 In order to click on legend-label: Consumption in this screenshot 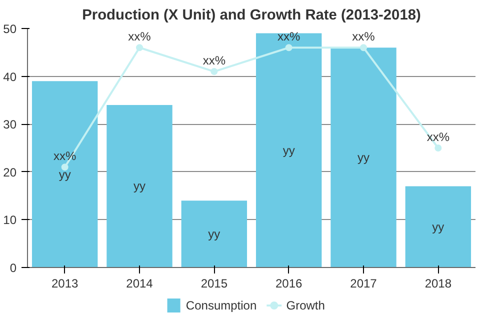, I will do `click(221, 305)`.